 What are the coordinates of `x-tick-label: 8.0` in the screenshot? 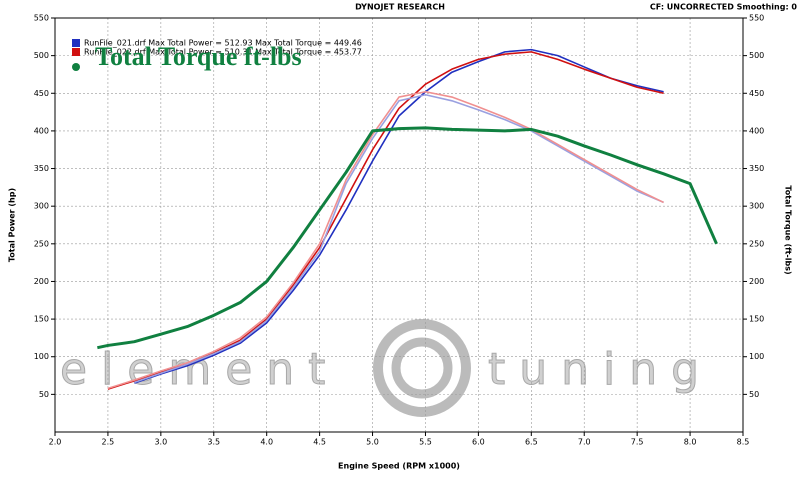 It's located at (690, 442).